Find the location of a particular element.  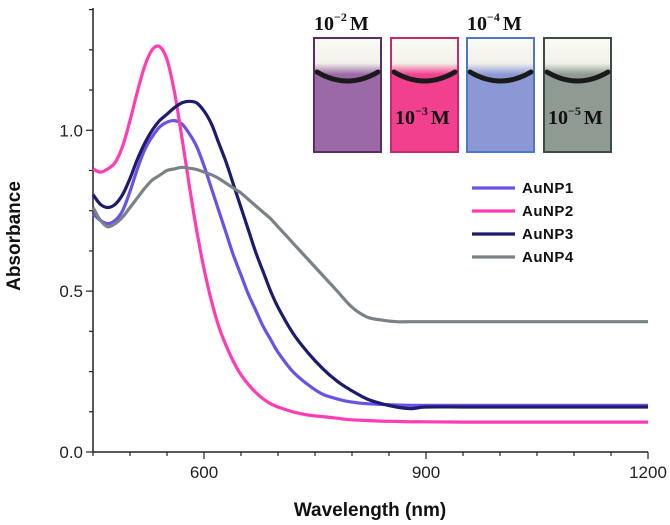

x-tick-label: 600 is located at coordinates (204, 472).